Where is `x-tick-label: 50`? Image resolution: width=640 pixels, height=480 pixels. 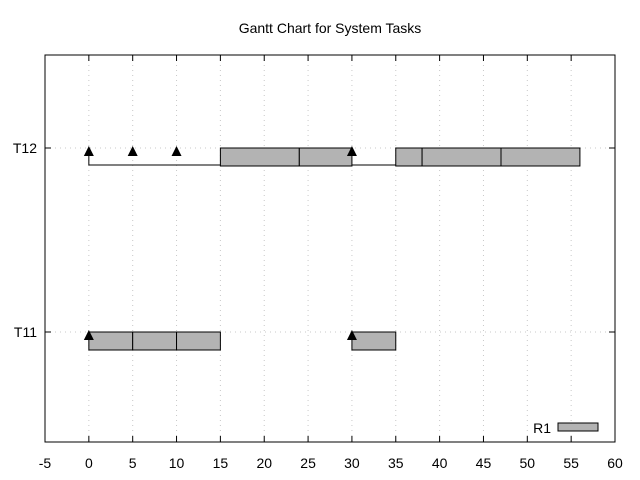 x-tick-label: 50 is located at coordinates (528, 463).